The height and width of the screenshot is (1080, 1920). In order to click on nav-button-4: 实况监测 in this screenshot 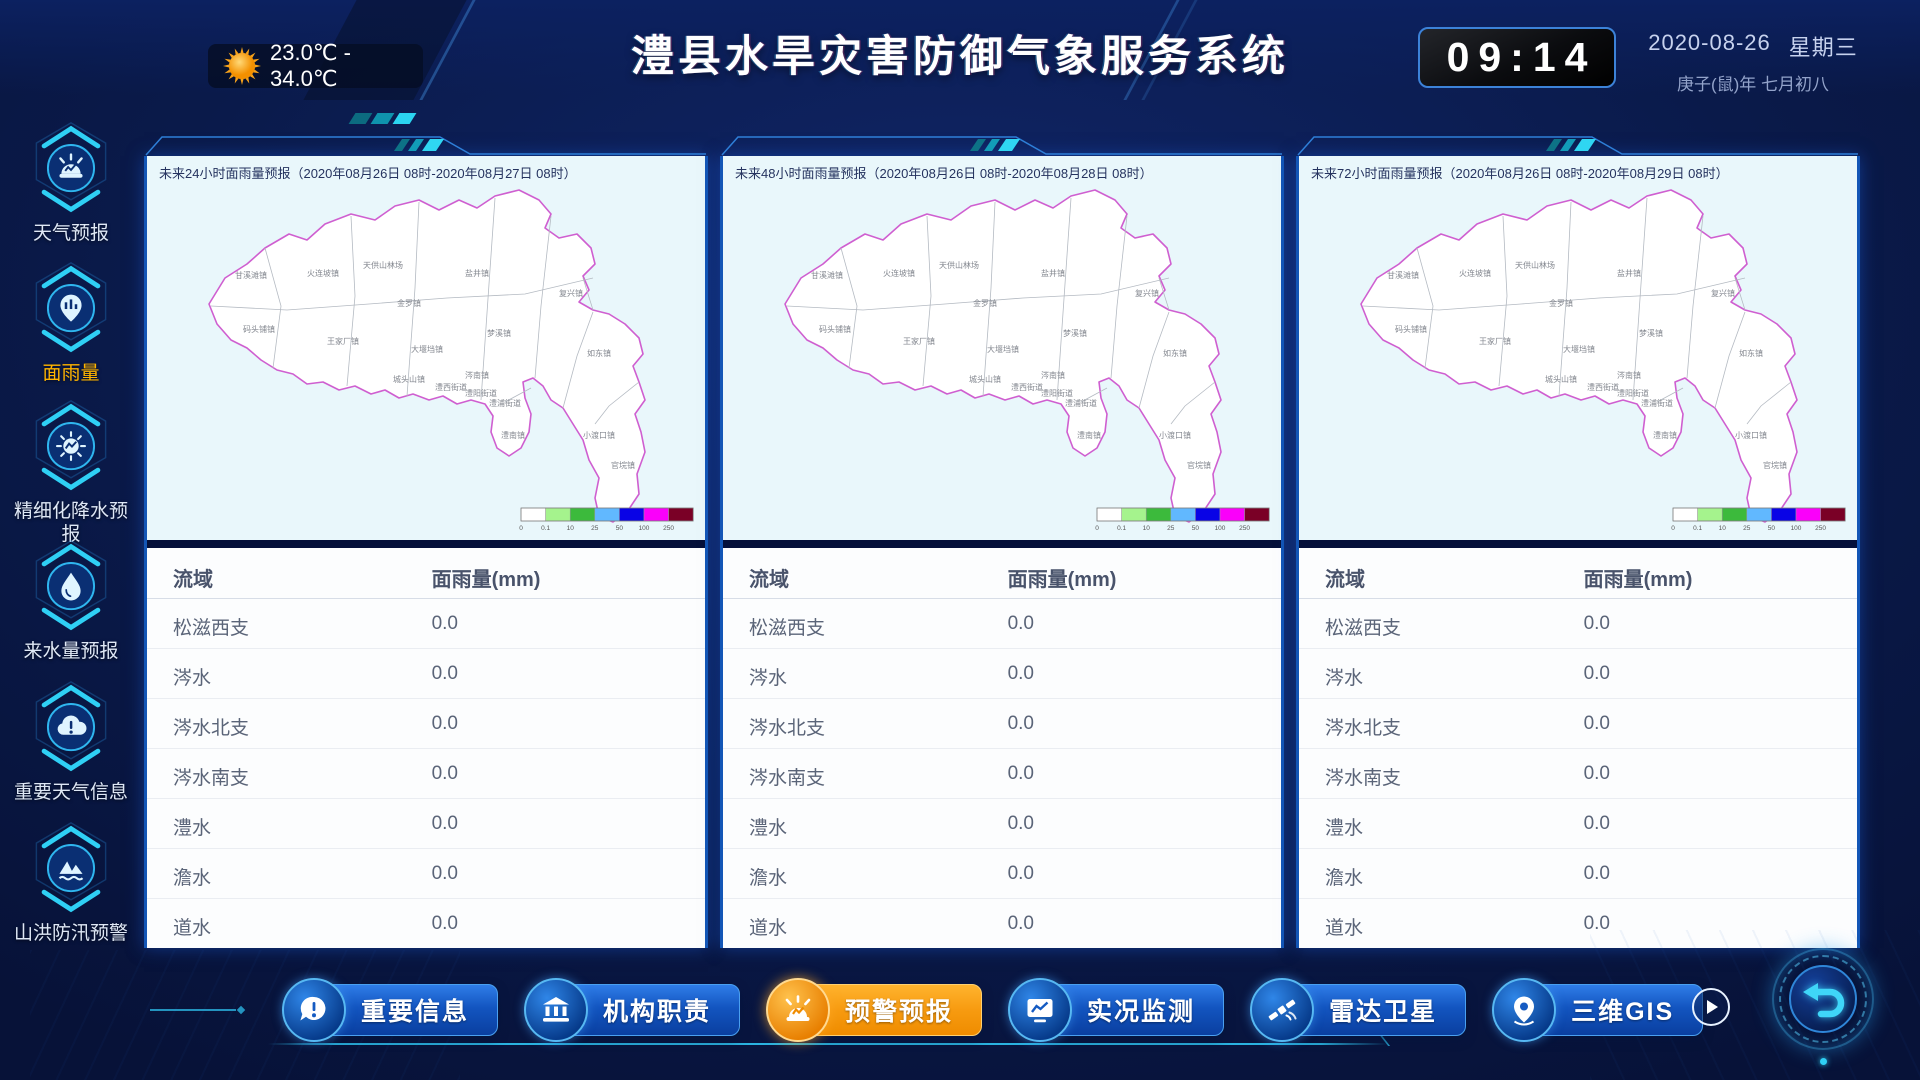, I will do `click(1116, 1010)`.